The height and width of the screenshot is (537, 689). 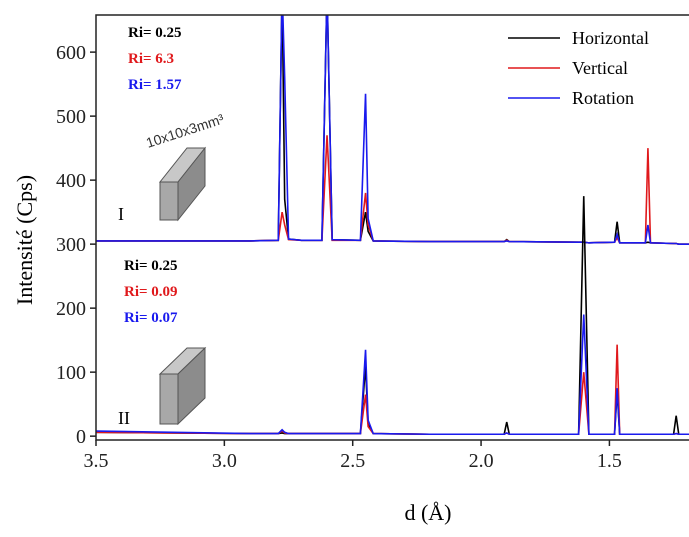 What do you see at coordinates (71, 309) in the screenshot?
I see `y-tick-label: 200` at bounding box center [71, 309].